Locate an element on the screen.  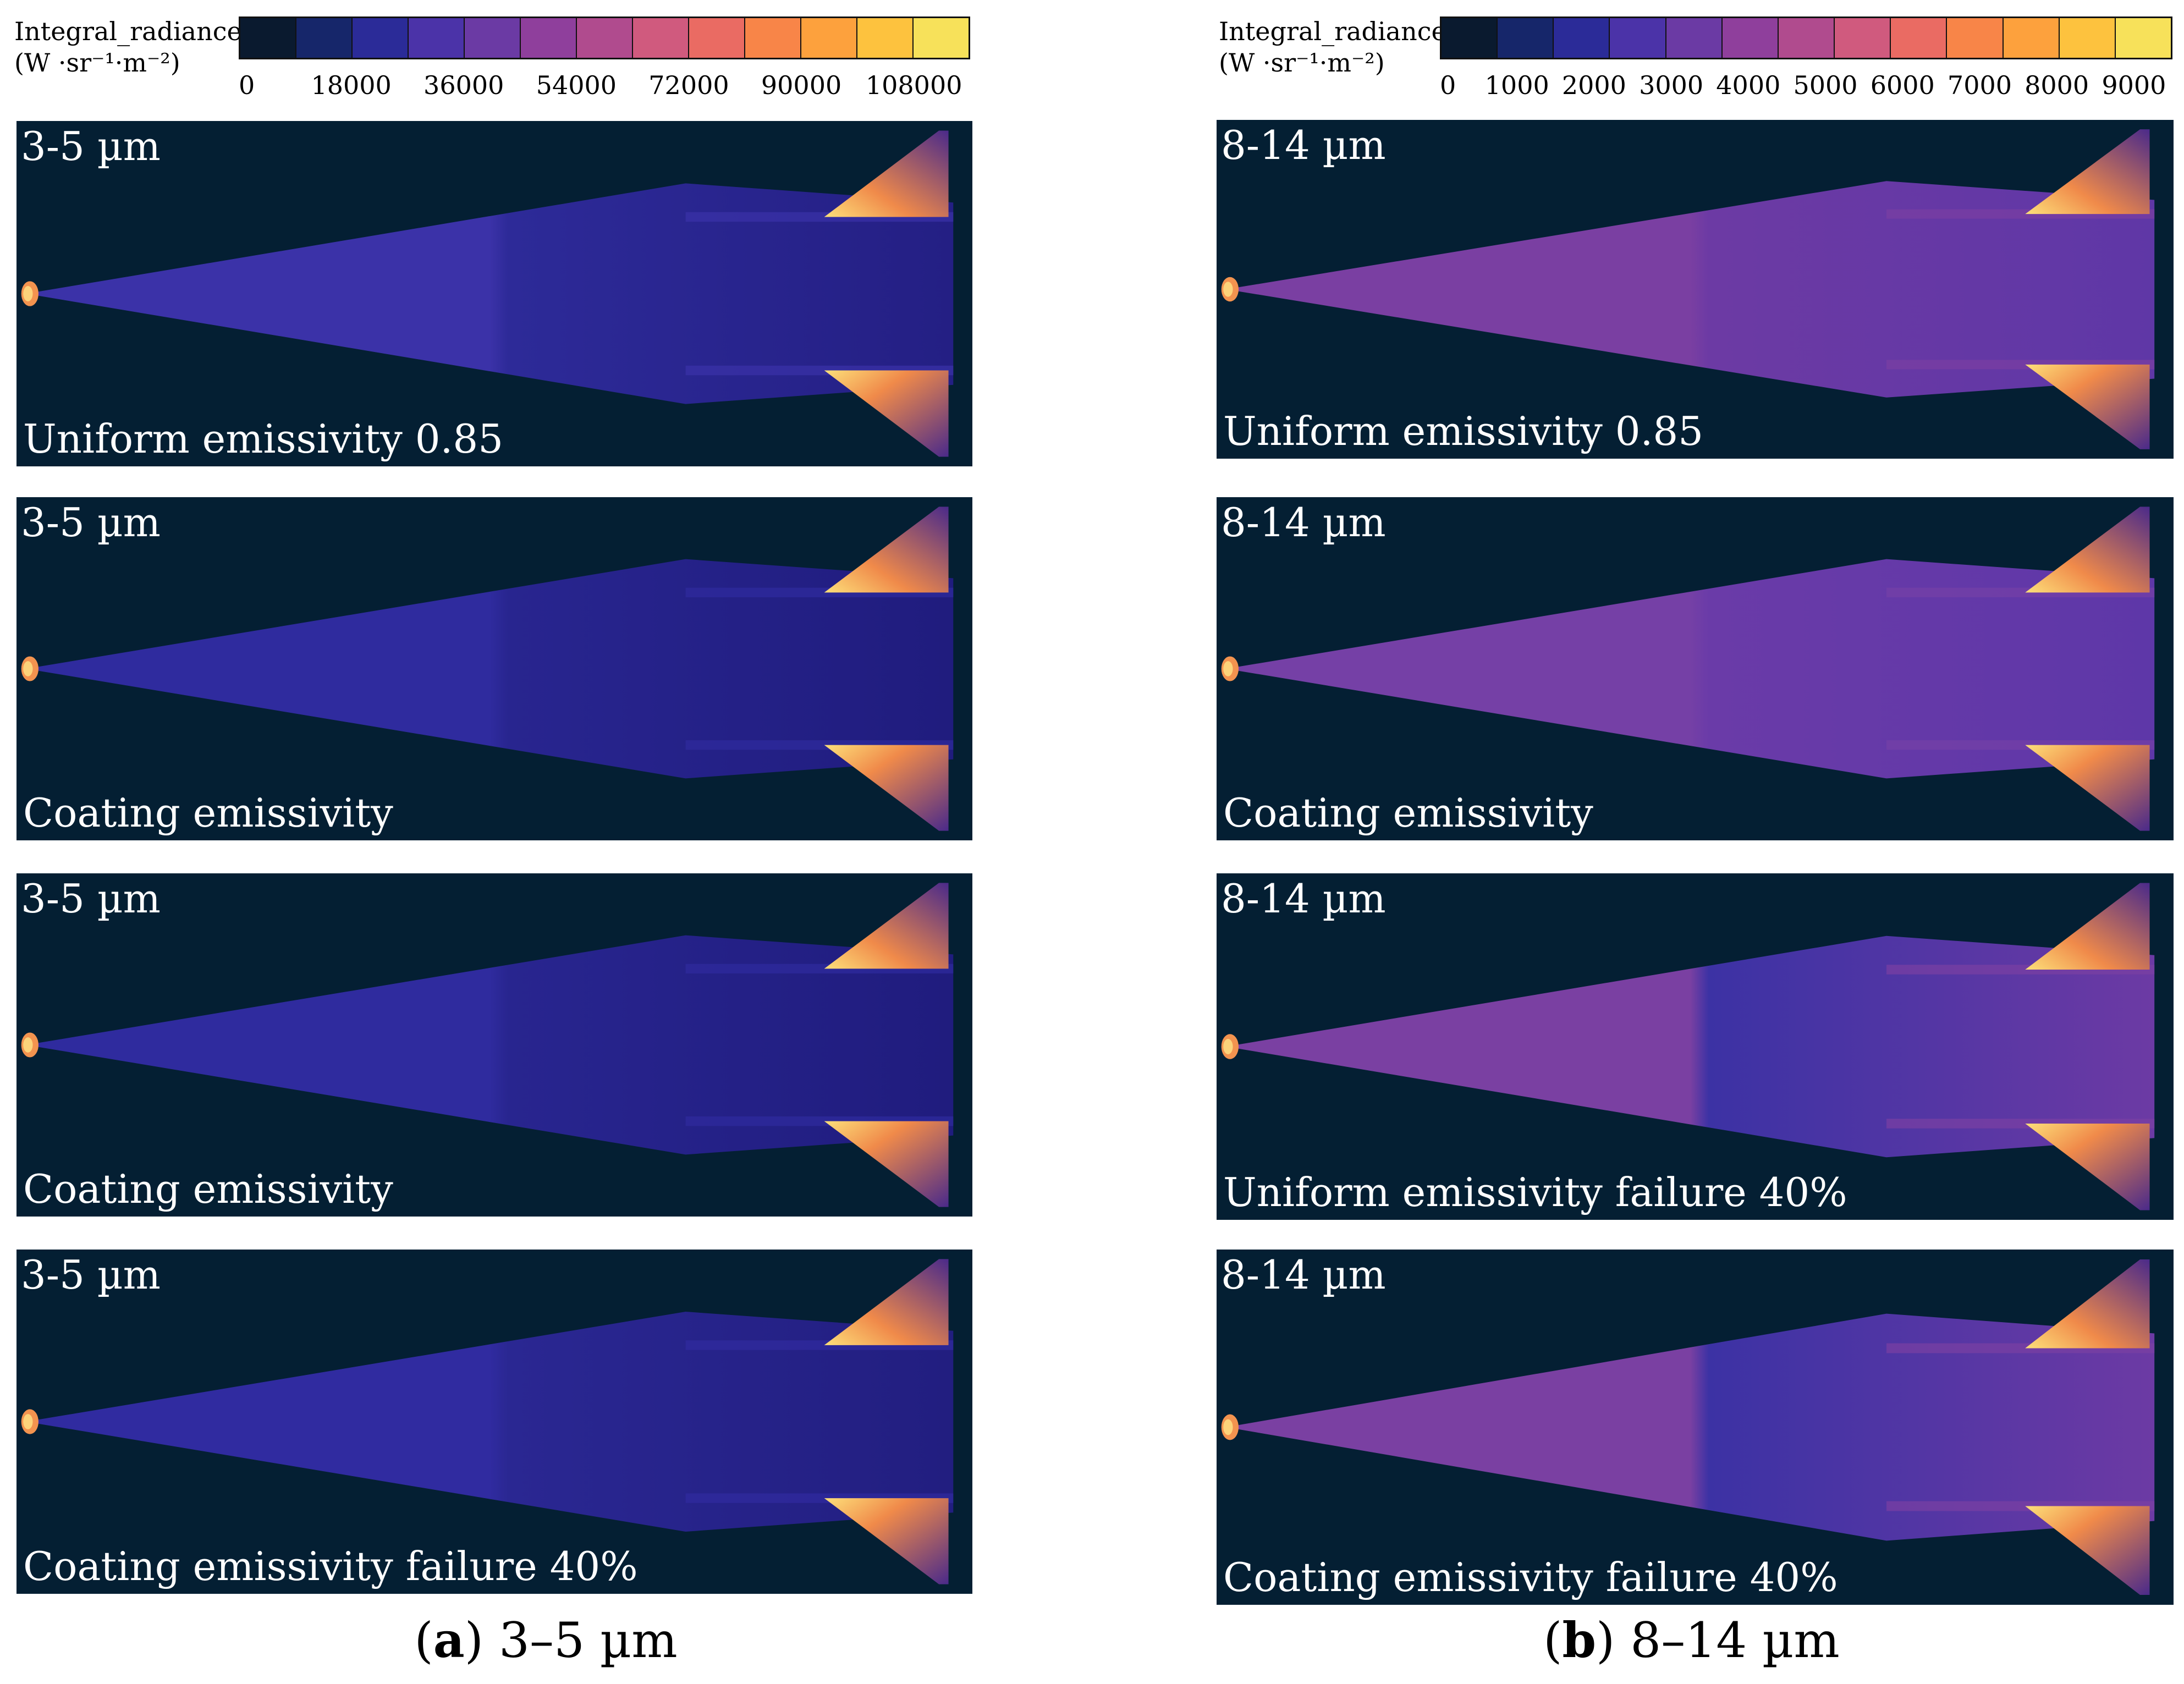
subfigure-caption-b: (b) 8–14 µm is located at coordinates (1692, 1640).